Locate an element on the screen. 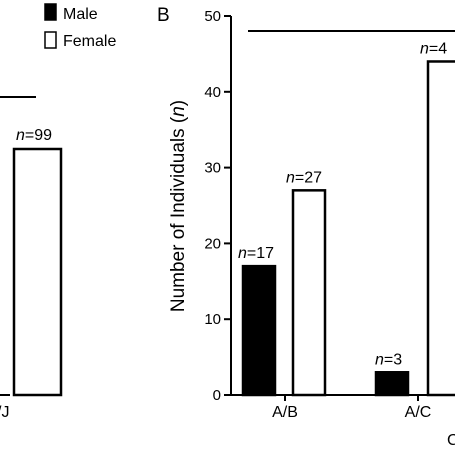  bar-male-ab is located at coordinates (259, 330).